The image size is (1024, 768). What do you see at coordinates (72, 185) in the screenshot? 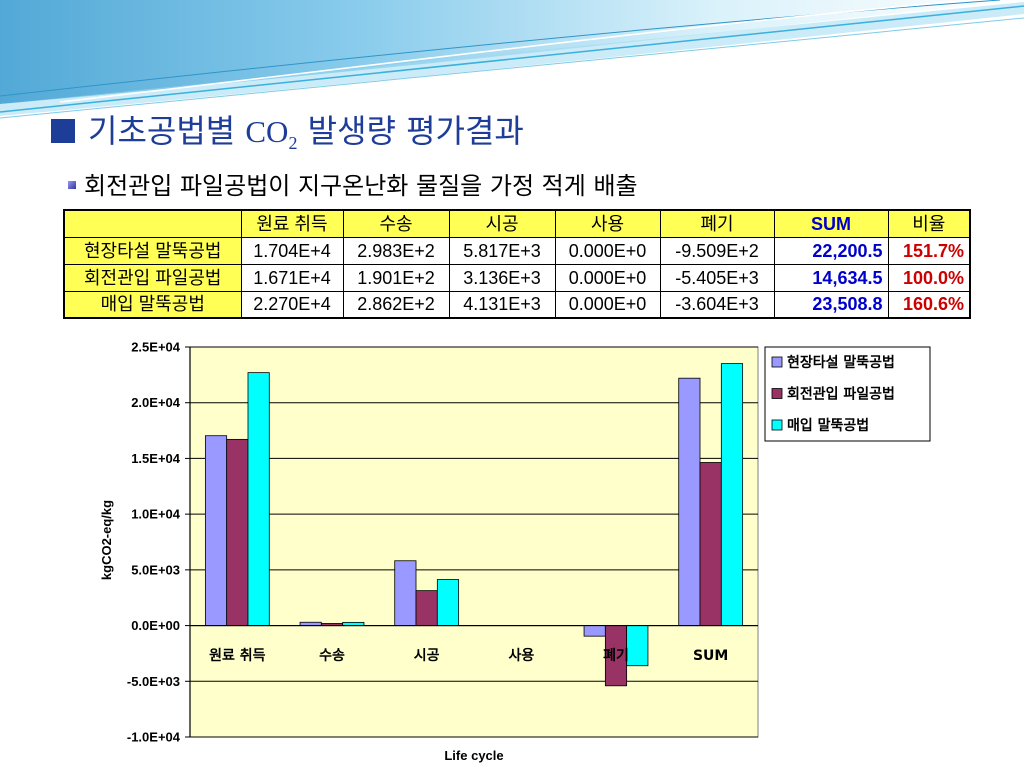
I see `small-square-bullet-icon` at bounding box center [72, 185].